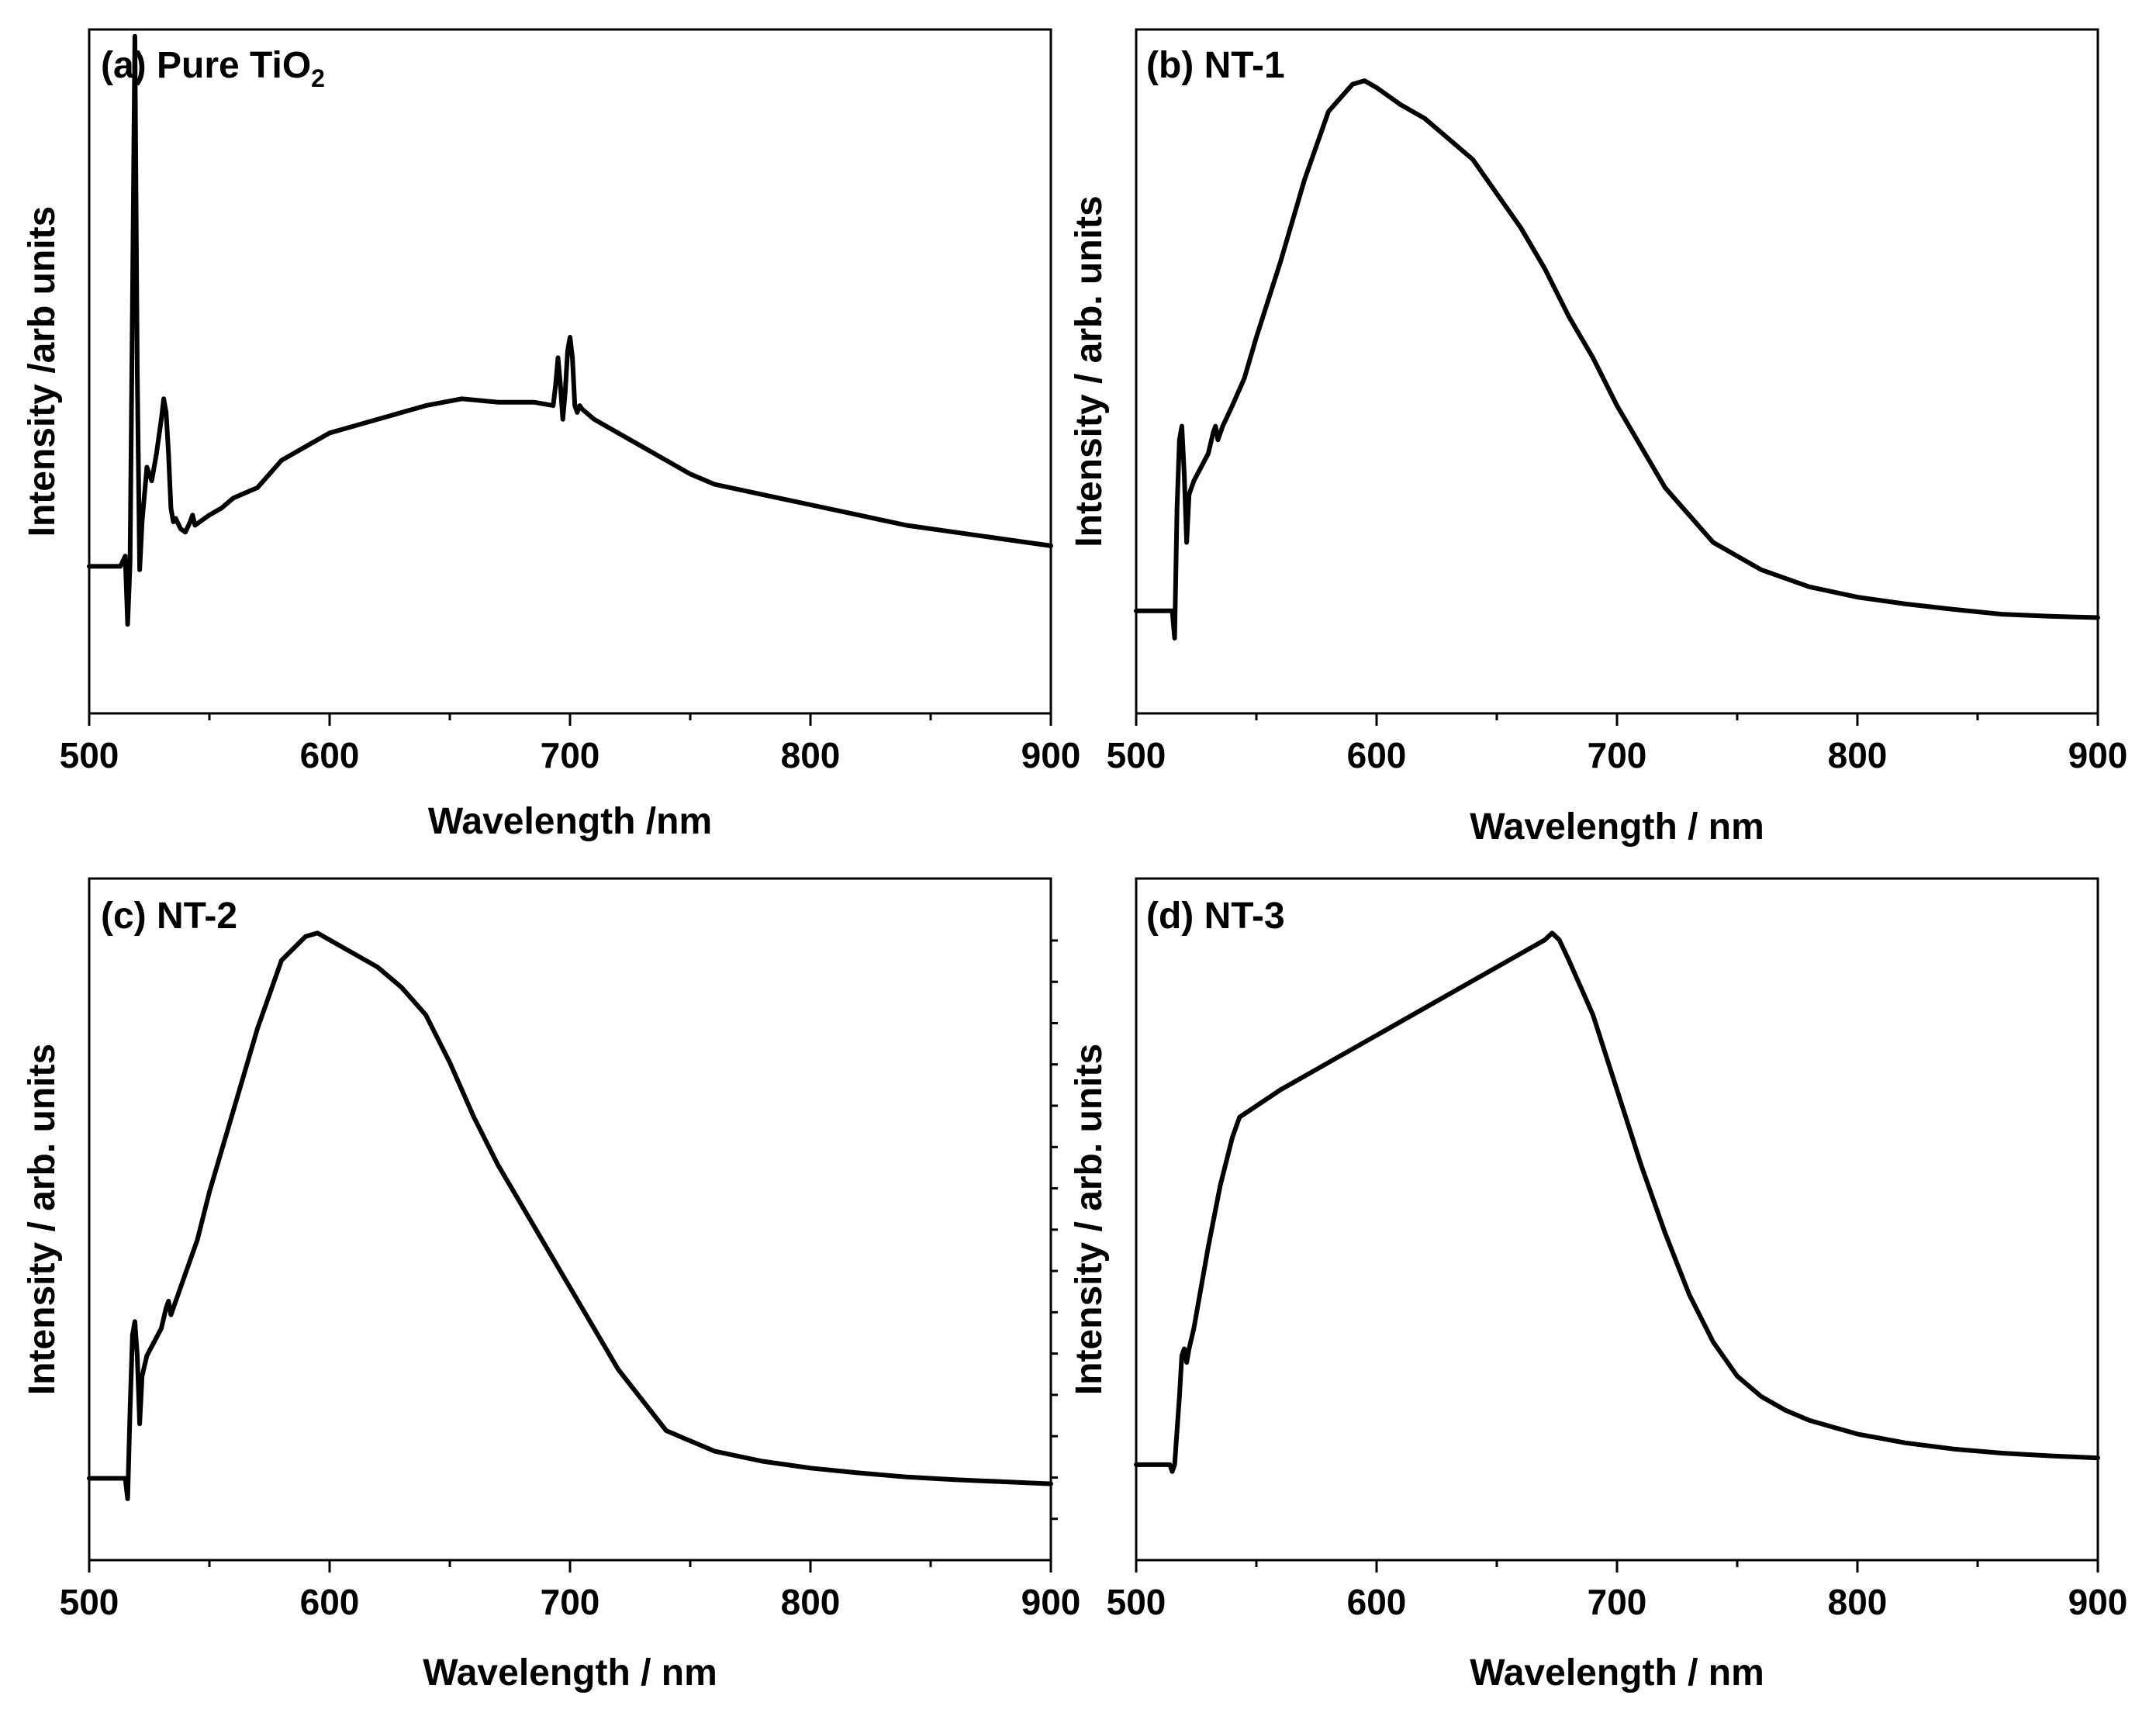 Image resolution: width=2156 pixels, height=1709 pixels. What do you see at coordinates (42, 371) in the screenshot?
I see `y-axis-title: Intensity /arb units` at bounding box center [42, 371].